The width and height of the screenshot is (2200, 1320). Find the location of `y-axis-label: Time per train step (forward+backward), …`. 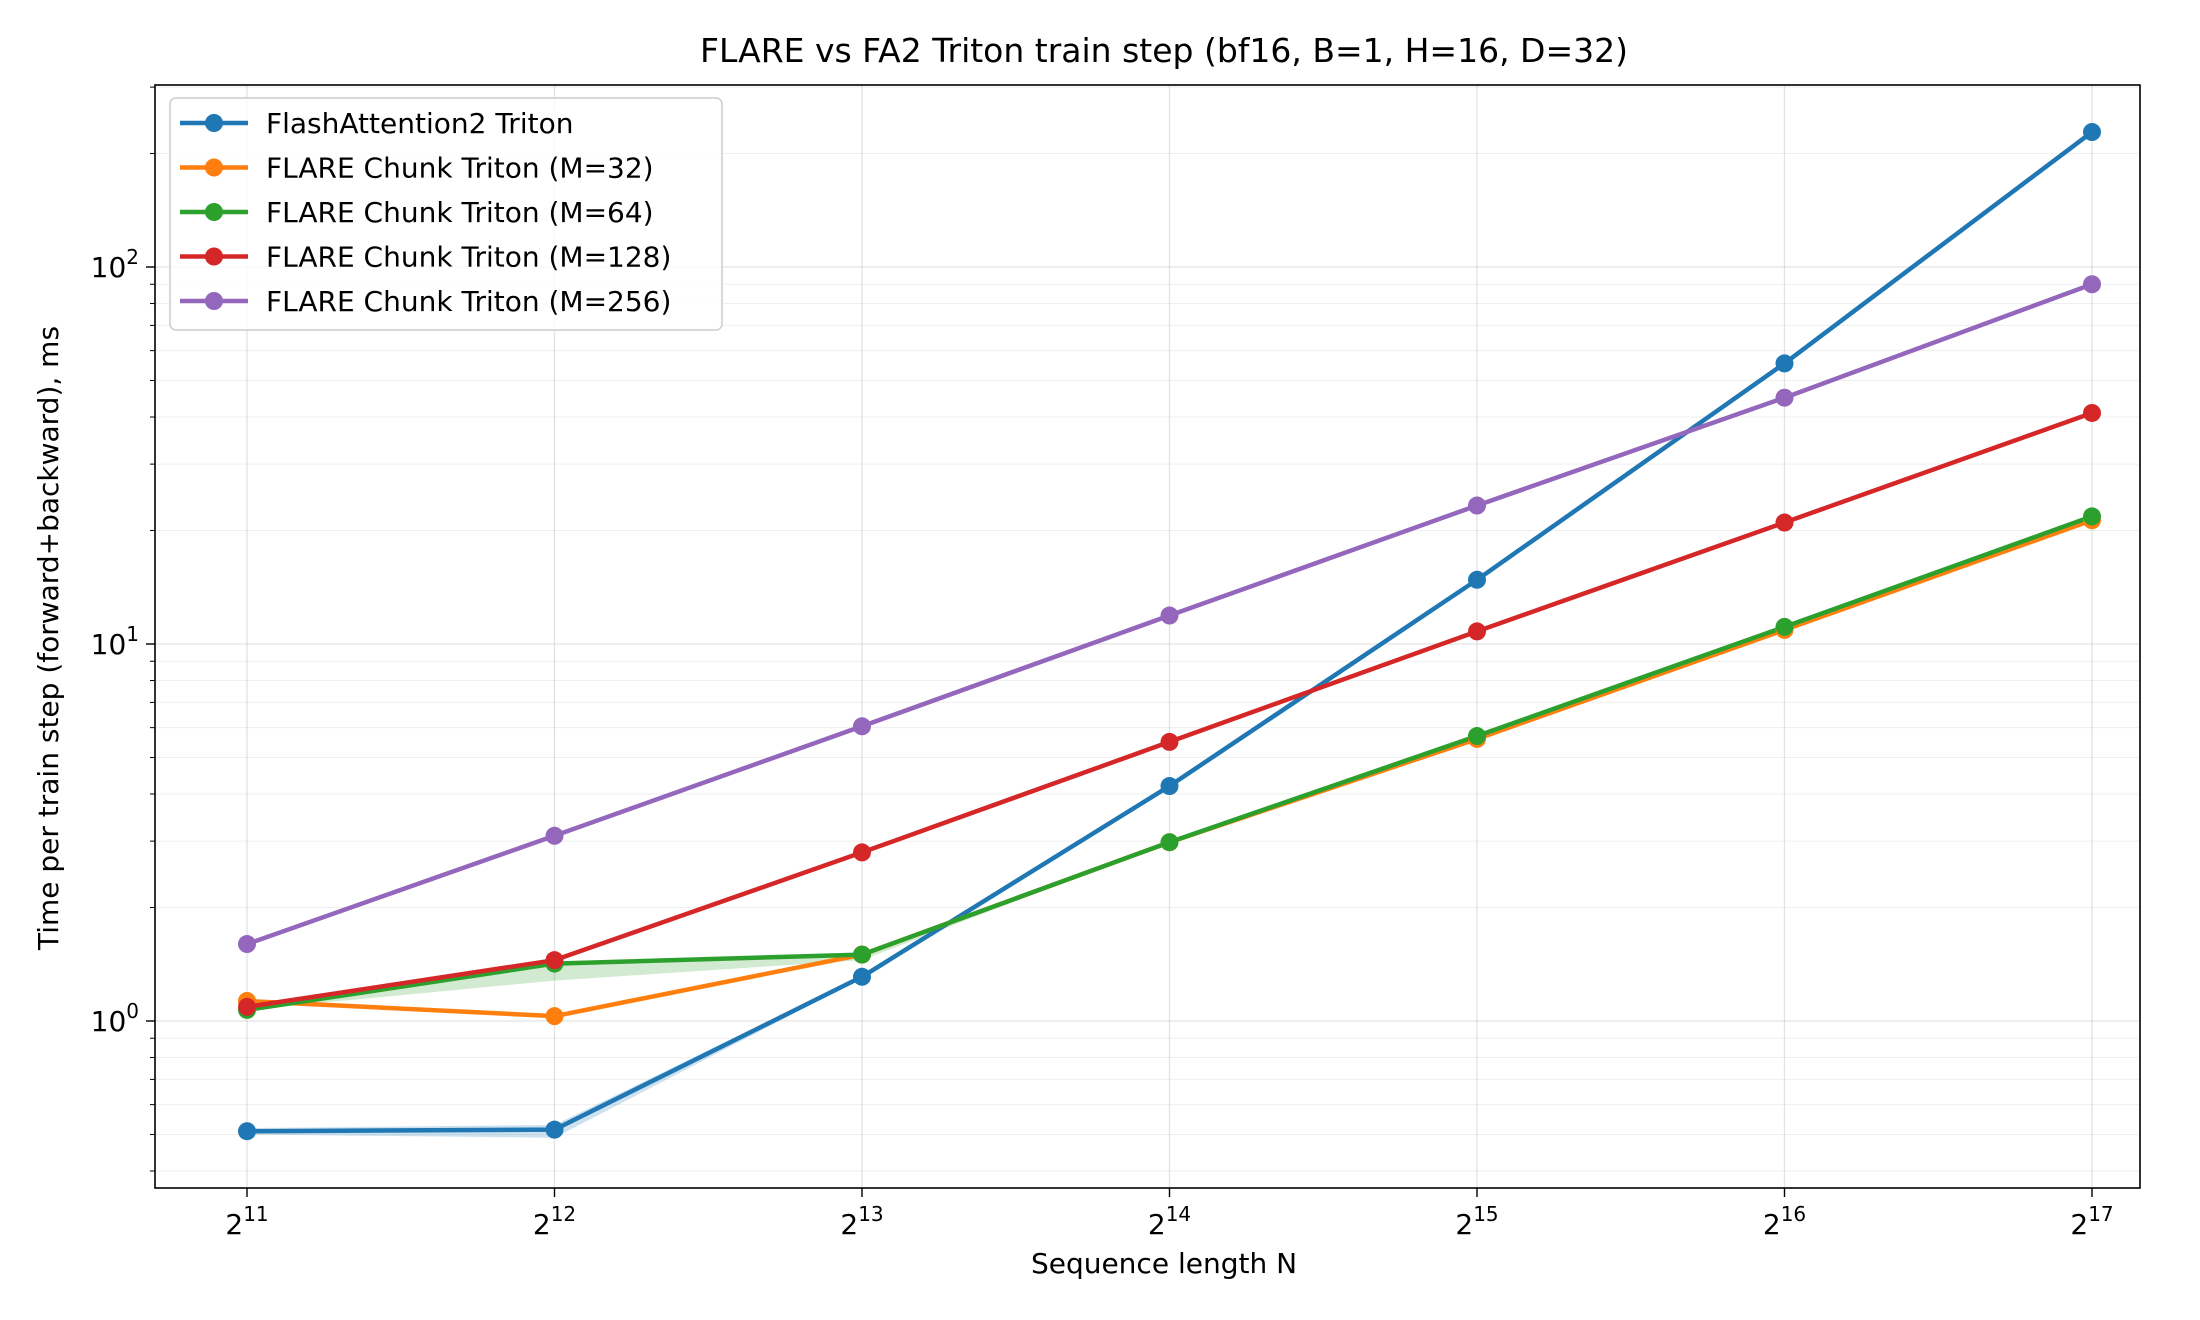

y-axis-label: Time per train step (forward+backward), … is located at coordinates (48, 638).